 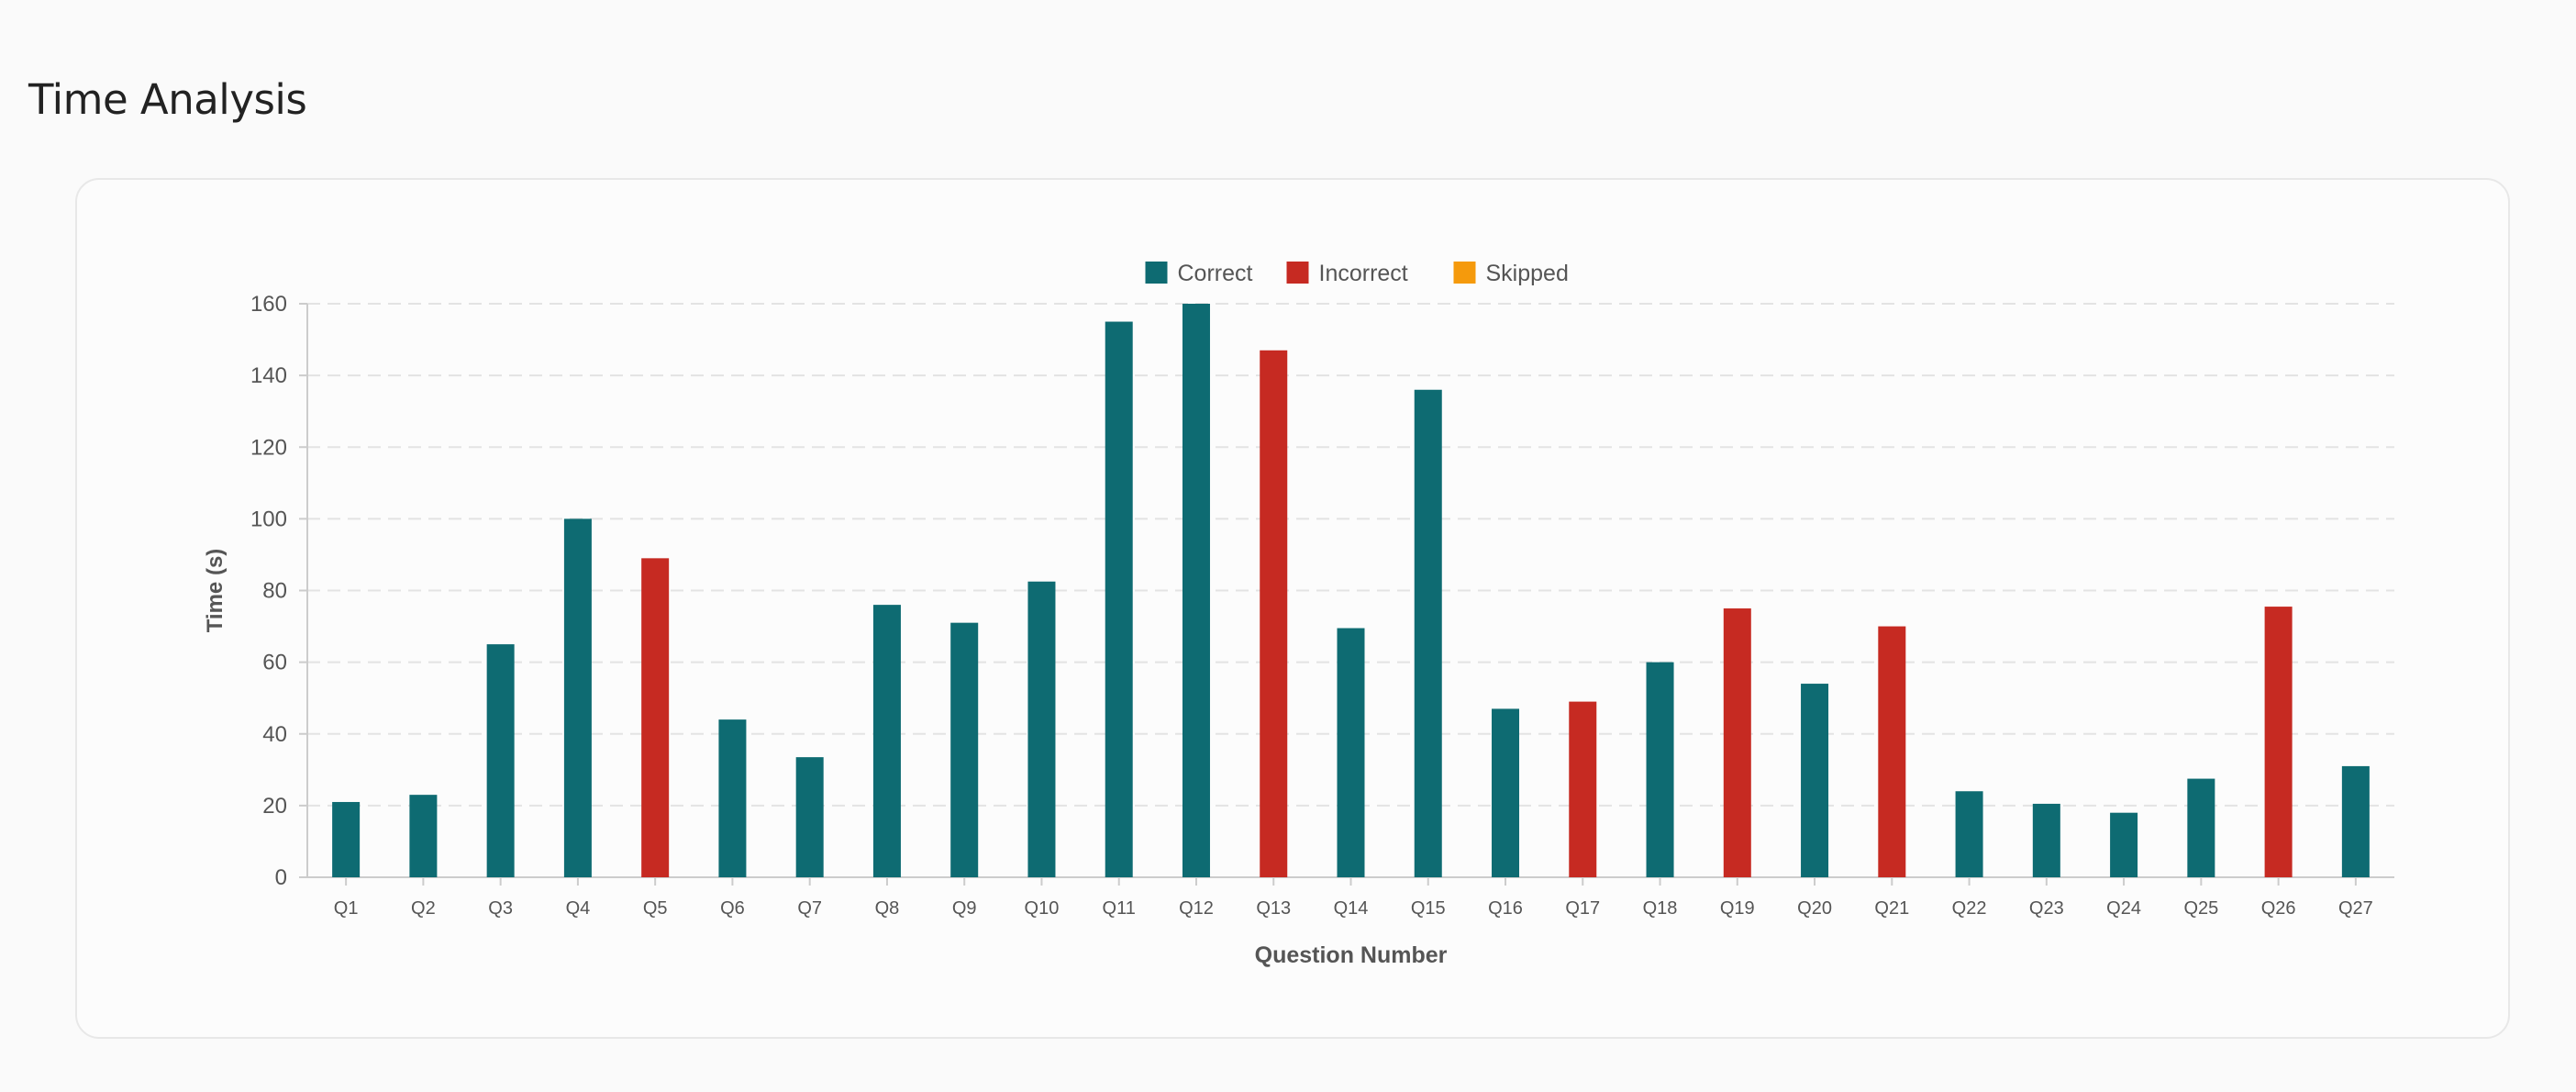 What do you see at coordinates (268, 519) in the screenshot?
I see `y-tick-label: 100` at bounding box center [268, 519].